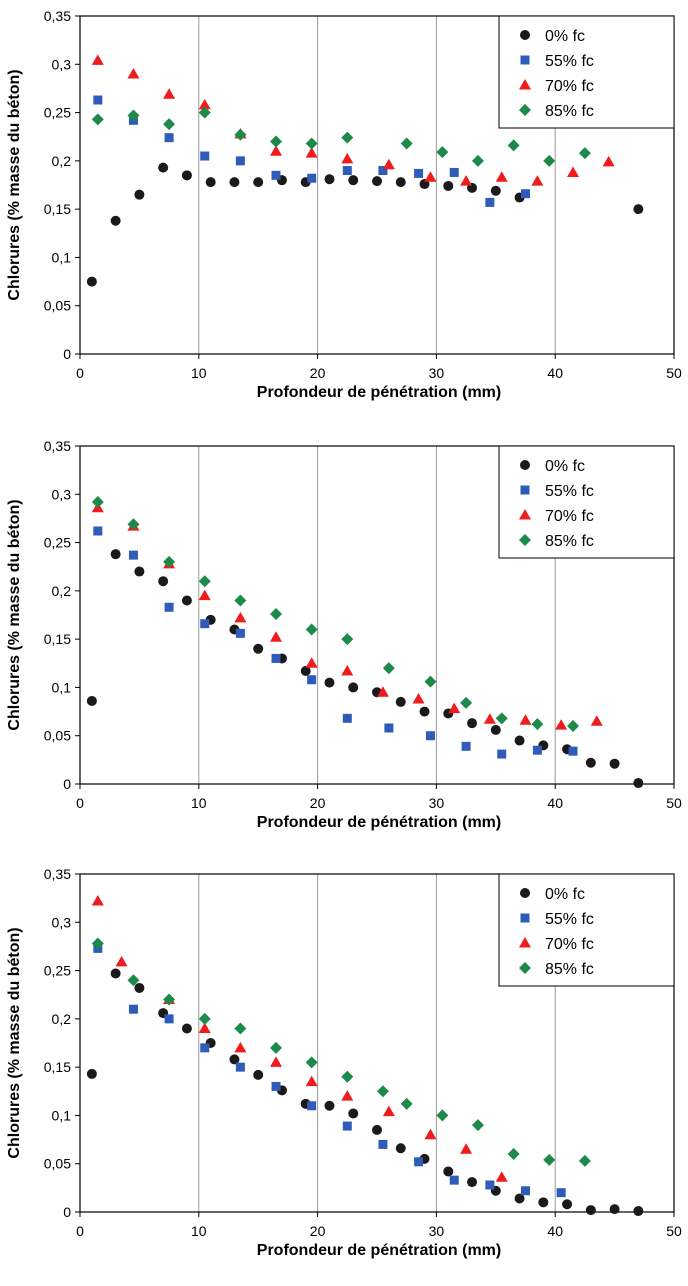  Describe the element at coordinates (569, 969) in the screenshot. I see `legend-label-series-4: 85% fc` at that location.